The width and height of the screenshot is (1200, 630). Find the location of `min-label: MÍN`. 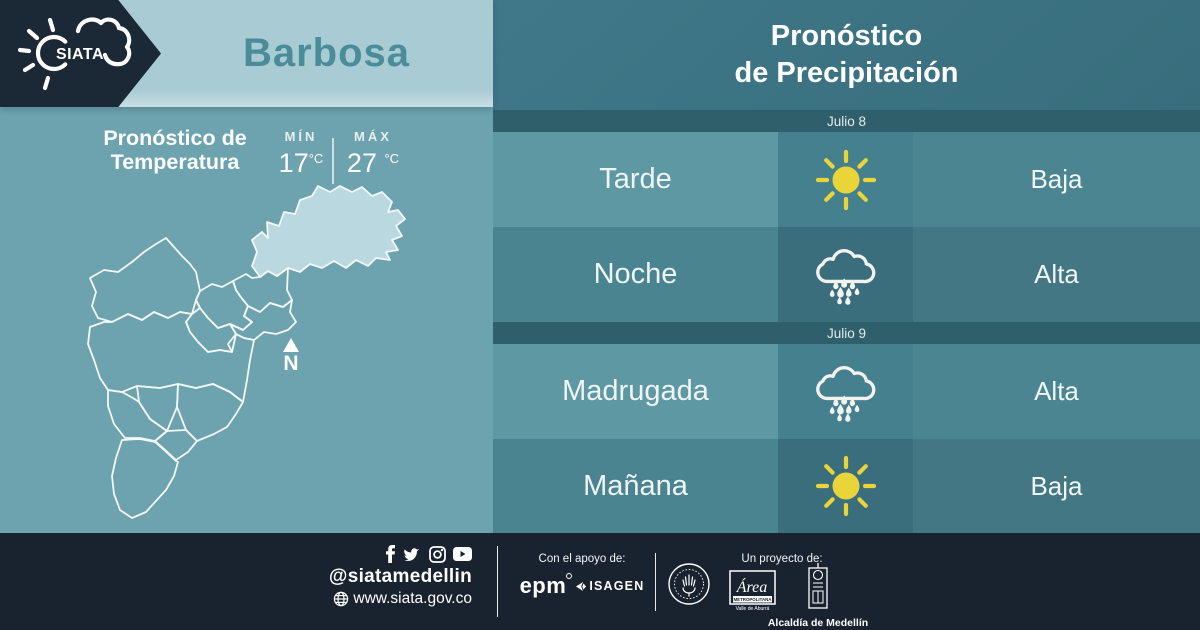

min-label: MÍN is located at coordinates (301, 136).